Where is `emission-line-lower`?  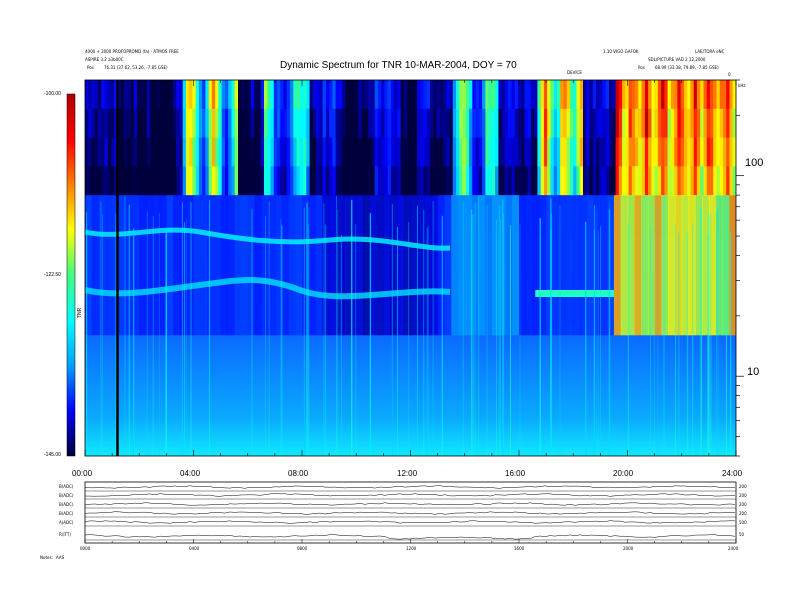 emission-line-lower is located at coordinates (268, 288).